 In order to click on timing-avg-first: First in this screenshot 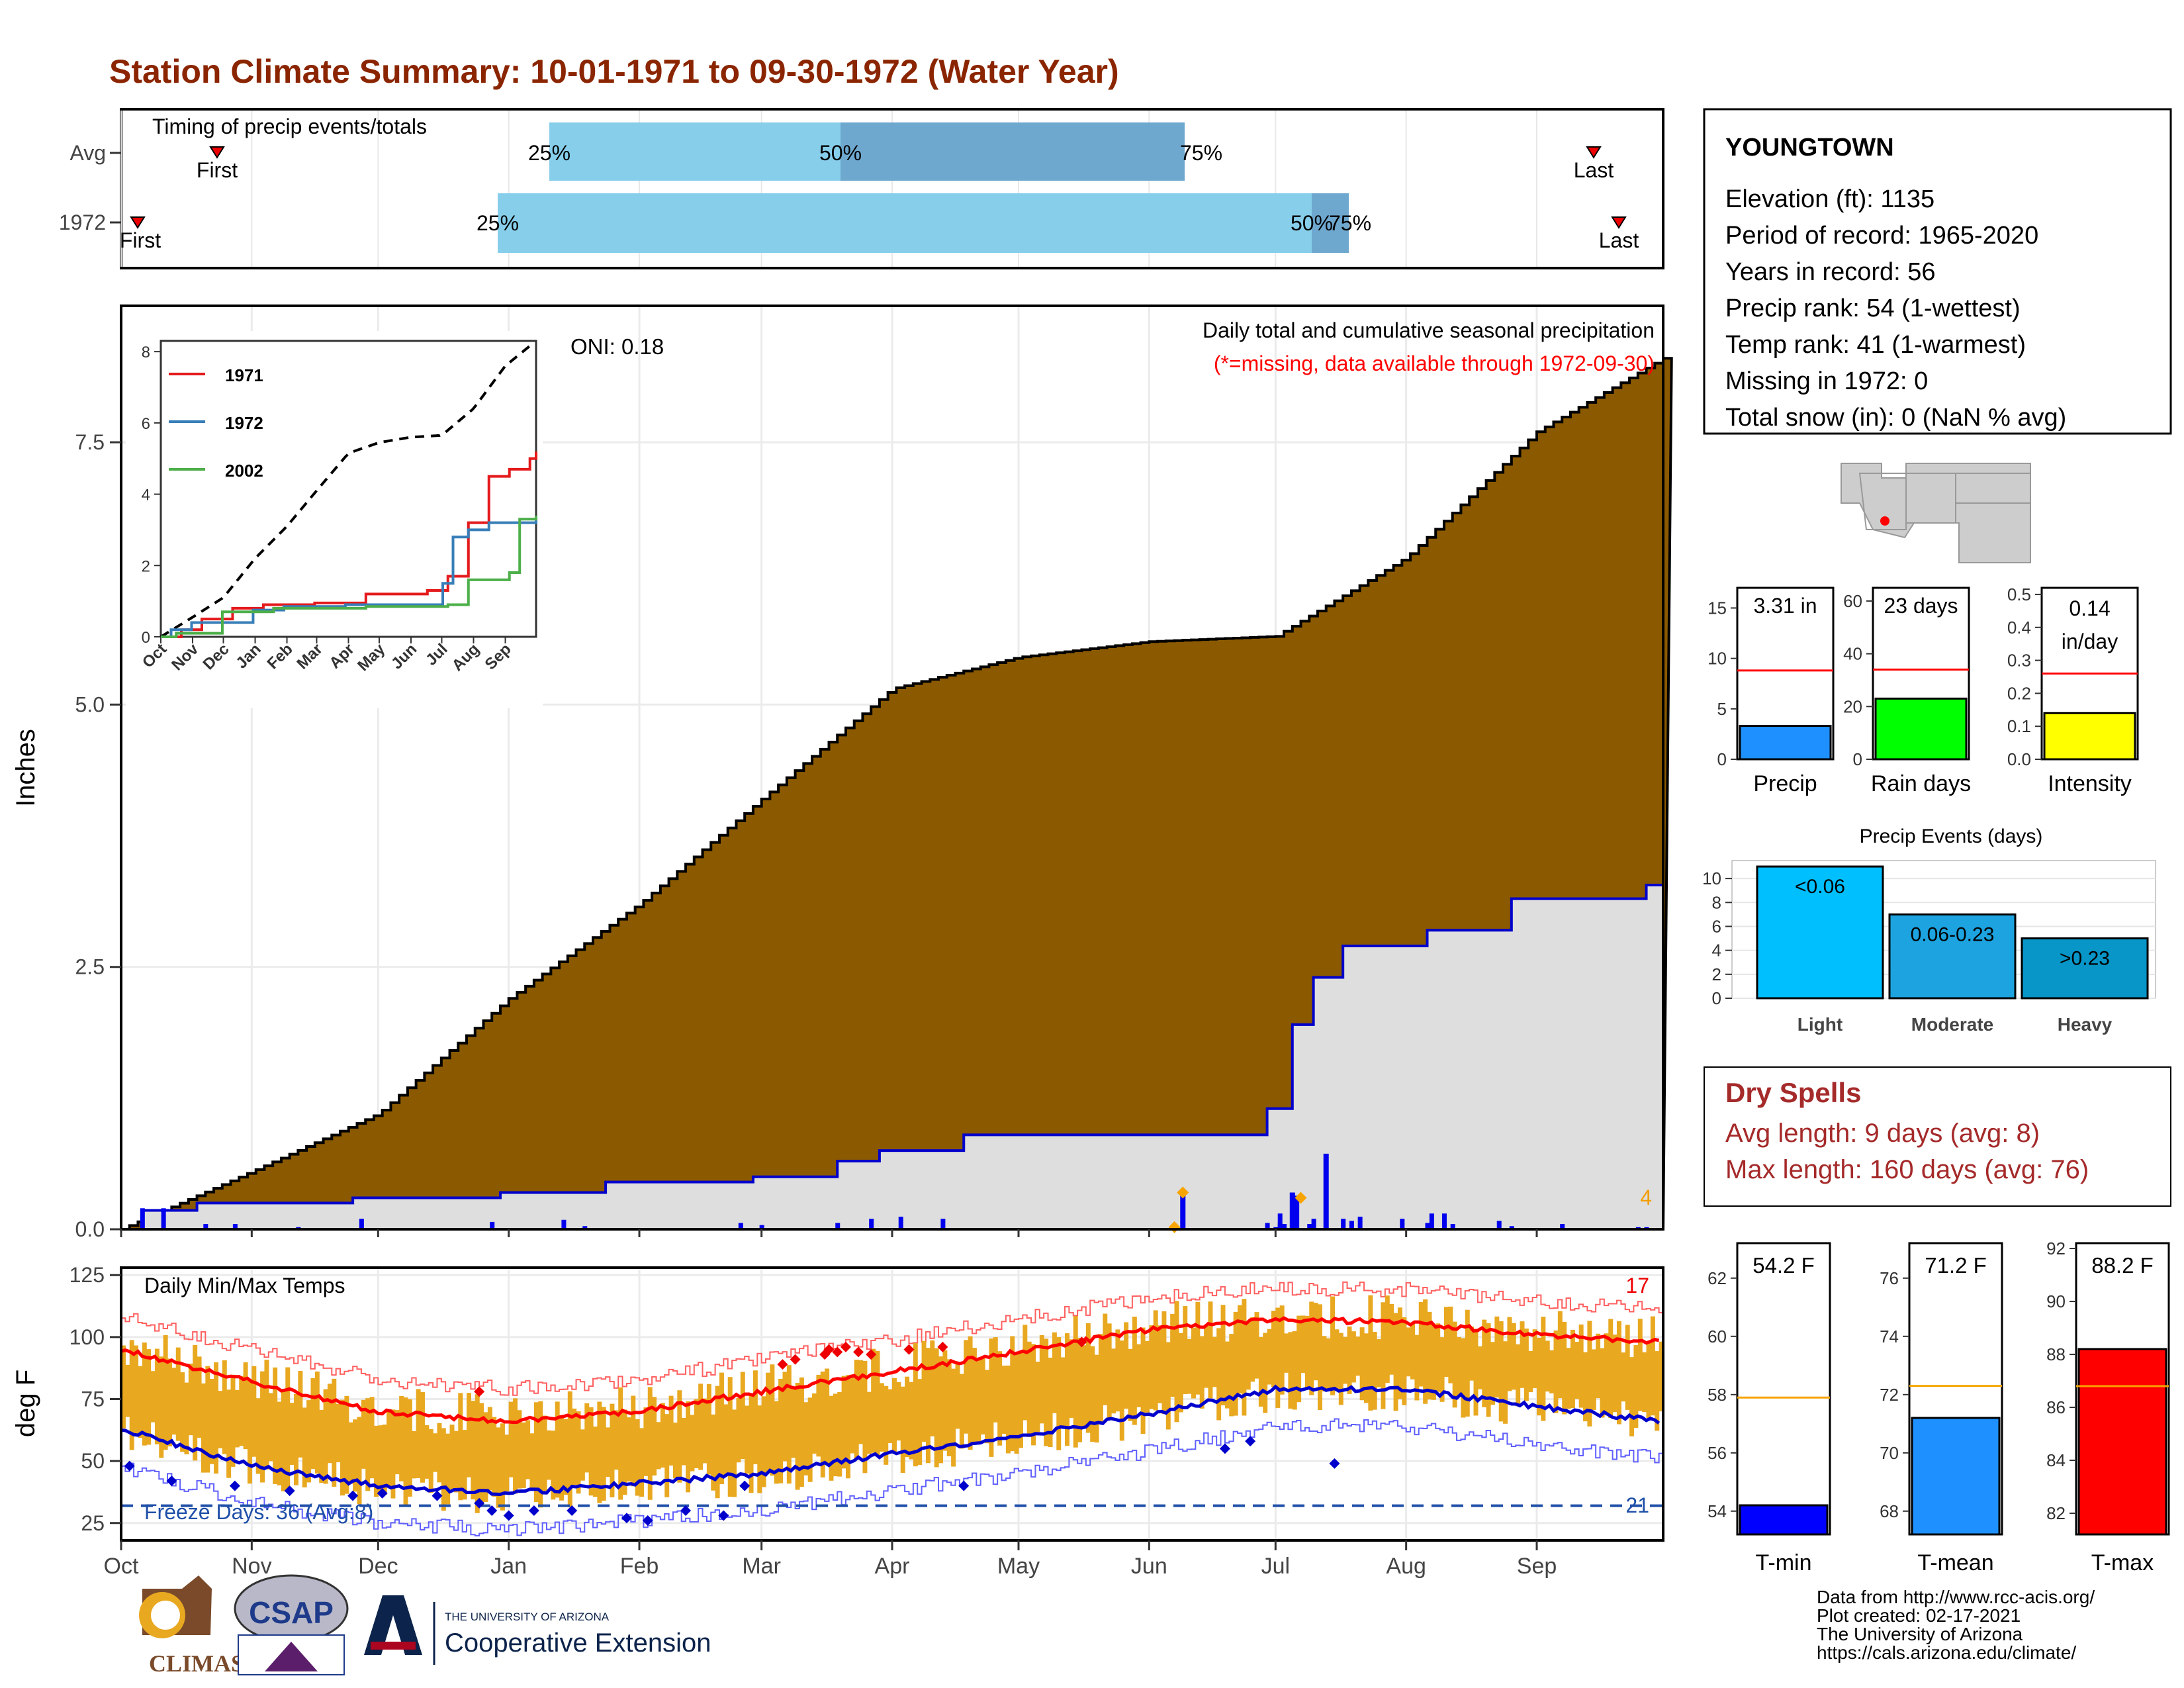, I will do `click(218, 170)`.